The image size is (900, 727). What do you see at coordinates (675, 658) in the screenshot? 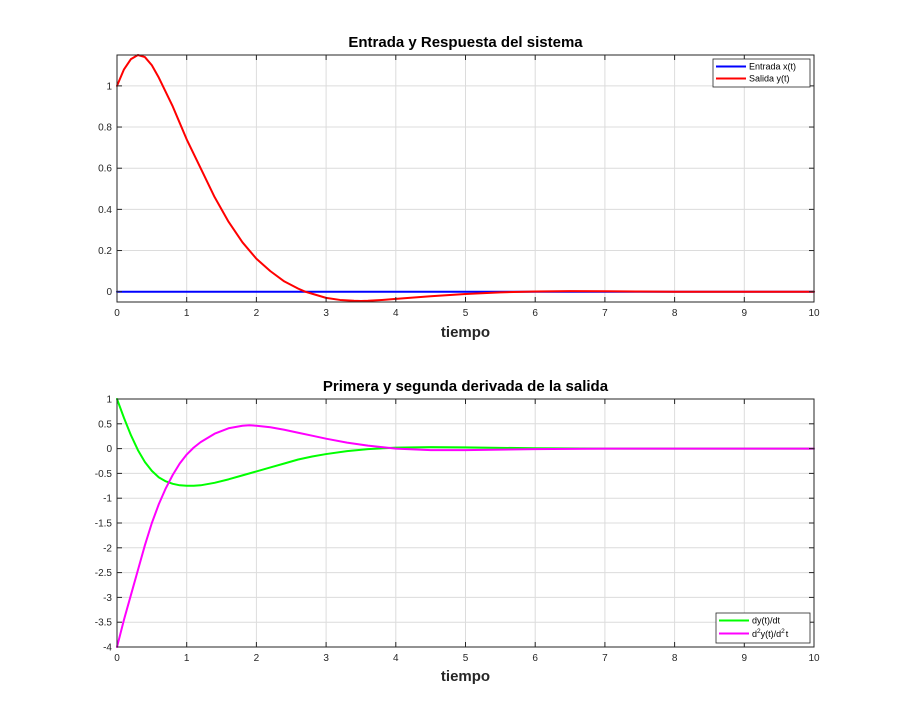
I see `x-tick-label-bottom: 8` at bounding box center [675, 658].